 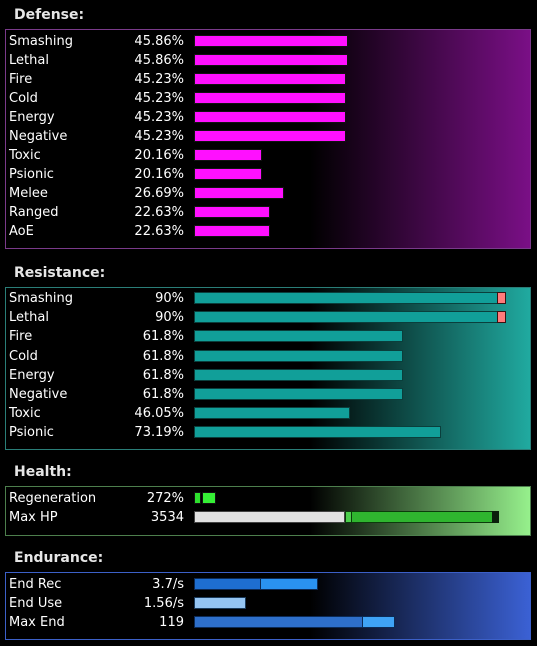 What do you see at coordinates (159, 433) in the screenshot?
I see `resistance-row-value: 73.19%` at bounding box center [159, 433].